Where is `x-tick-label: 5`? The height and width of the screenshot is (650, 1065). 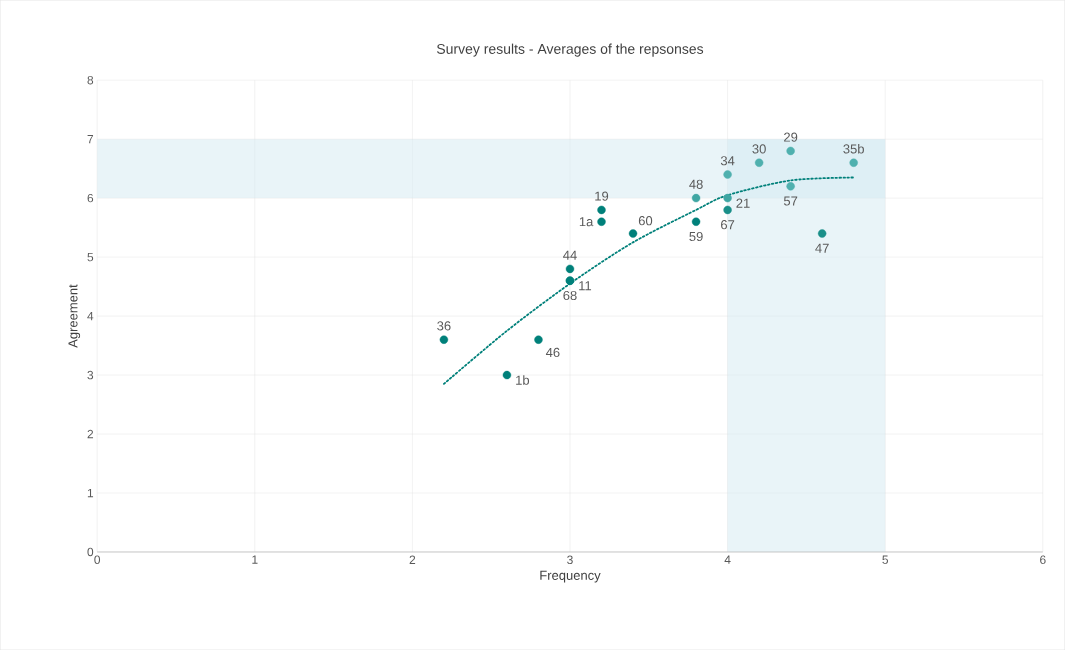
x-tick-label: 5 is located at coordinates (885, 559).